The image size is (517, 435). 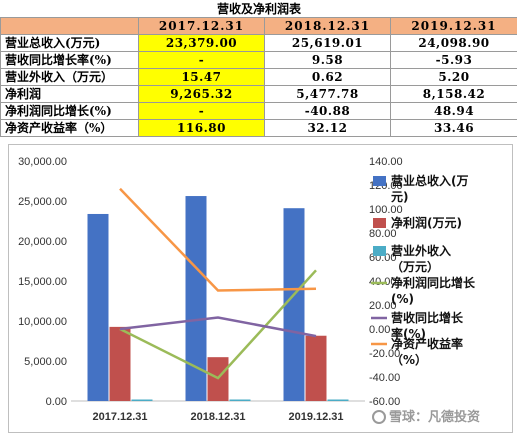 What do you see at coordinates (327, 111) in the screenshot?
I see `table-cell: -40.88` at bounding box center [327, 111].